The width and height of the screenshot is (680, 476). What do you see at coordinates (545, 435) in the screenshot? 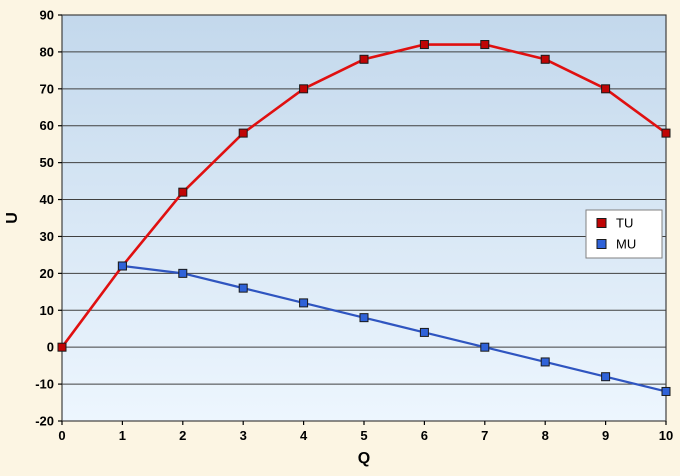
I see `x-tick-label: 8` at bounding box center [545, 435].